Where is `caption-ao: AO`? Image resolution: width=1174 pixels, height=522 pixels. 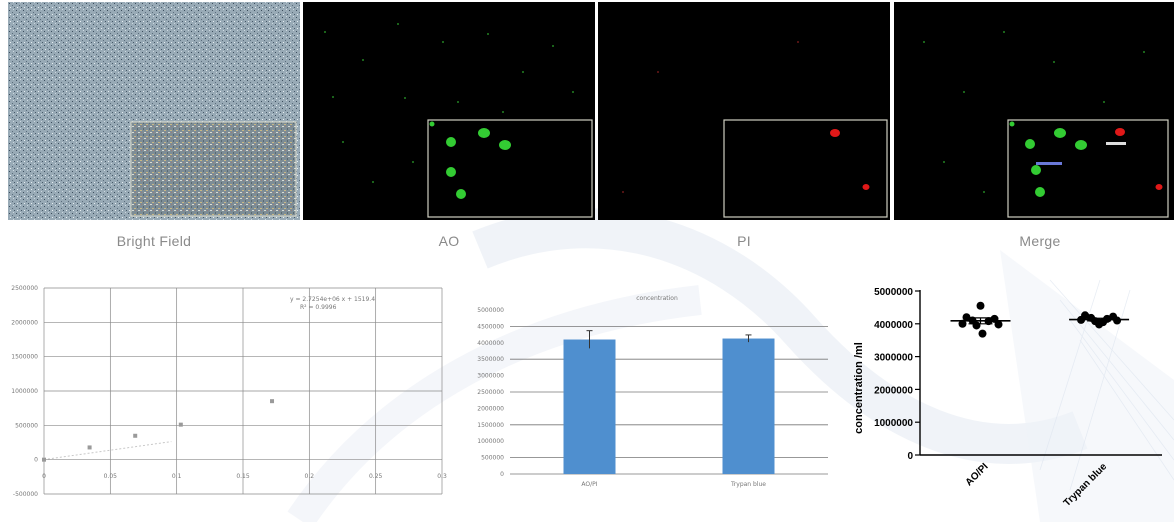 caption-ao: AO is located at coordinates (449, 241).